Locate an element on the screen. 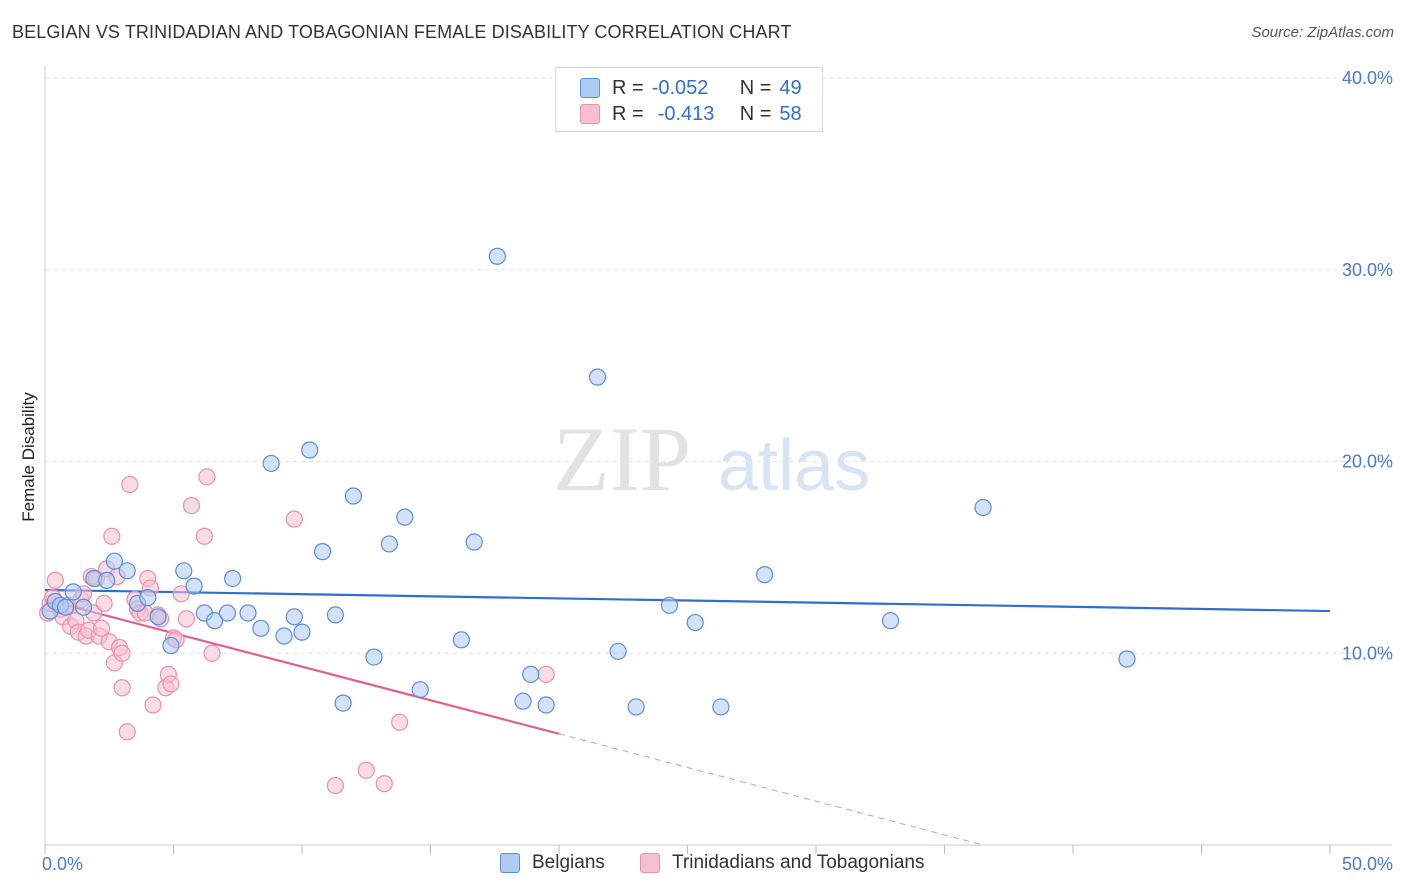 Image resolution: width=1406 pixels, height=892 pixels. belgians-legend-swatch is located at coordinates (510, 863).